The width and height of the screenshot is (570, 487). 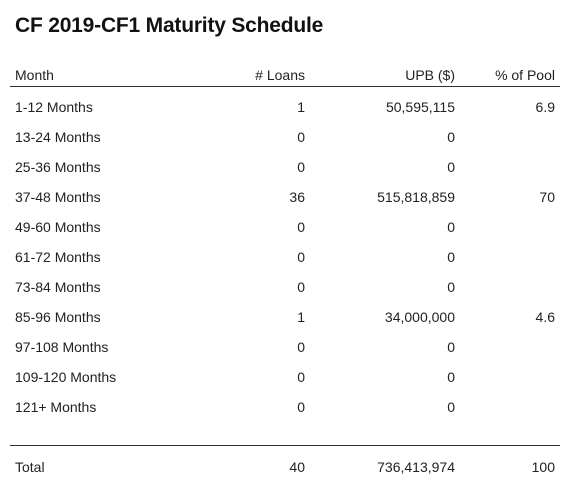 I want to click on table-row: 97-108 Months 0 0, so click(x=285, y=347).